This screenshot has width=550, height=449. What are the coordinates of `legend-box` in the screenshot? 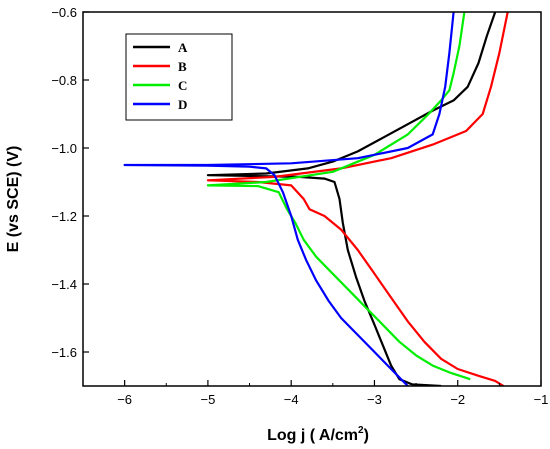 It's located at (179, 77).